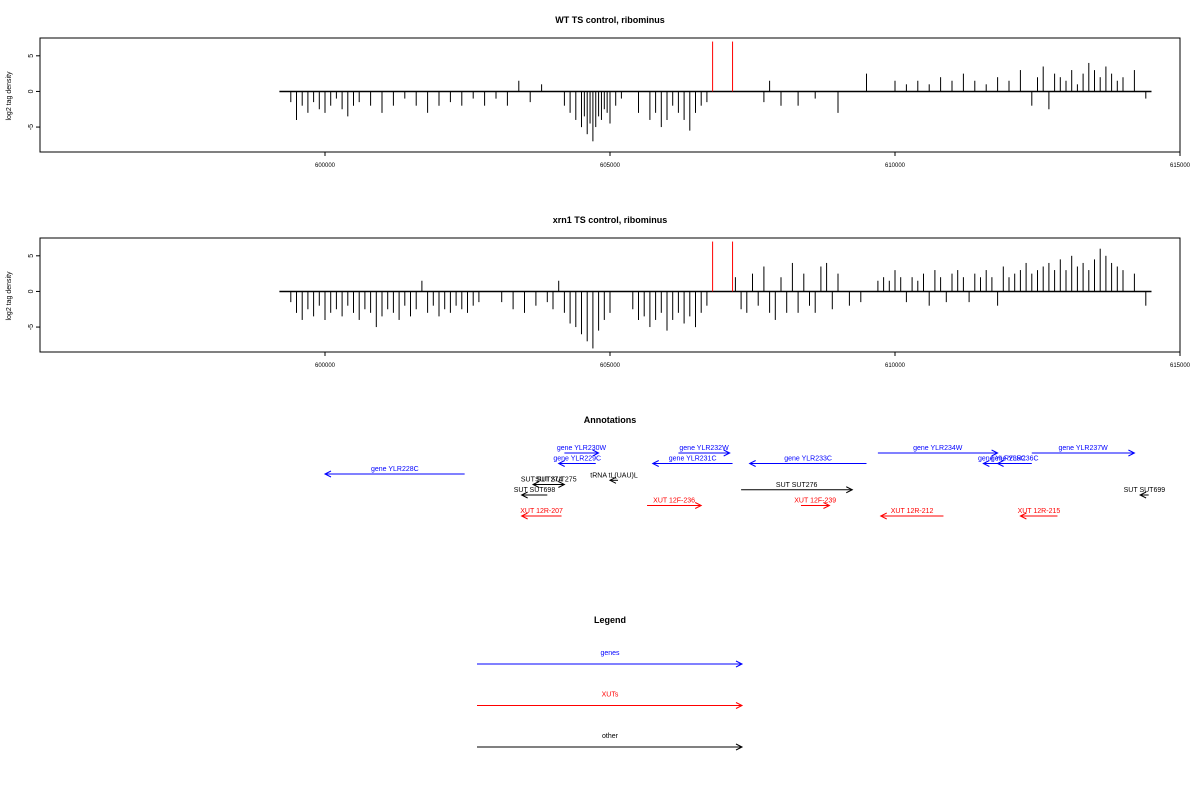 This screenshot has width=1200, height=805. I want to click on feature-label: gene YLR234W, so click(938, 448).